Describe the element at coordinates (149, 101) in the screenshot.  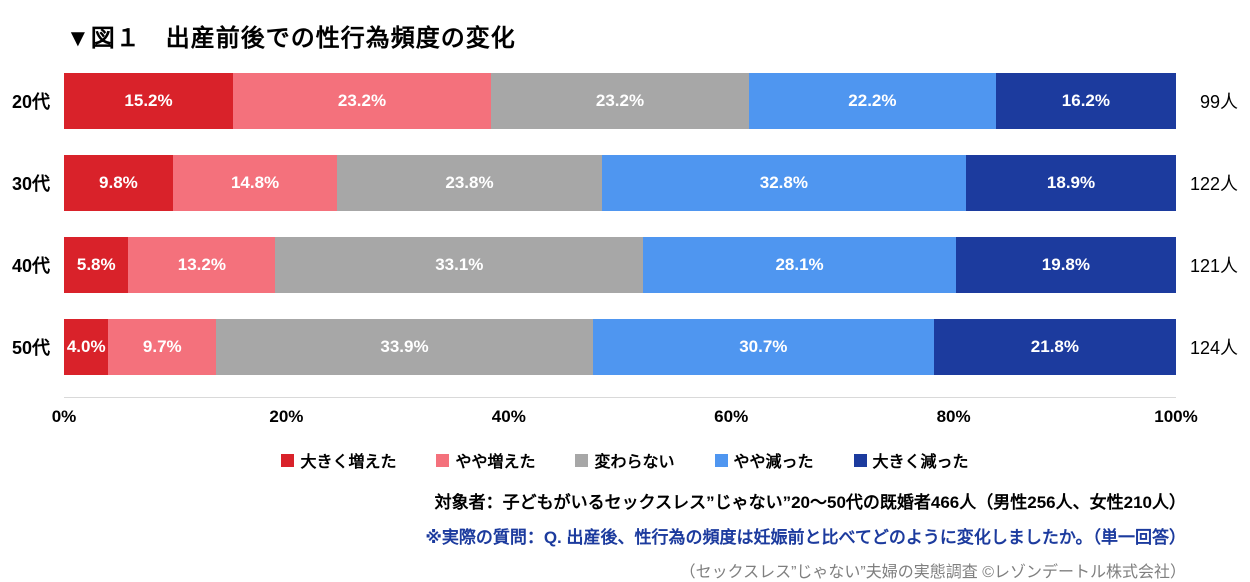
I see `bar-segment: 15.2%` at that location.